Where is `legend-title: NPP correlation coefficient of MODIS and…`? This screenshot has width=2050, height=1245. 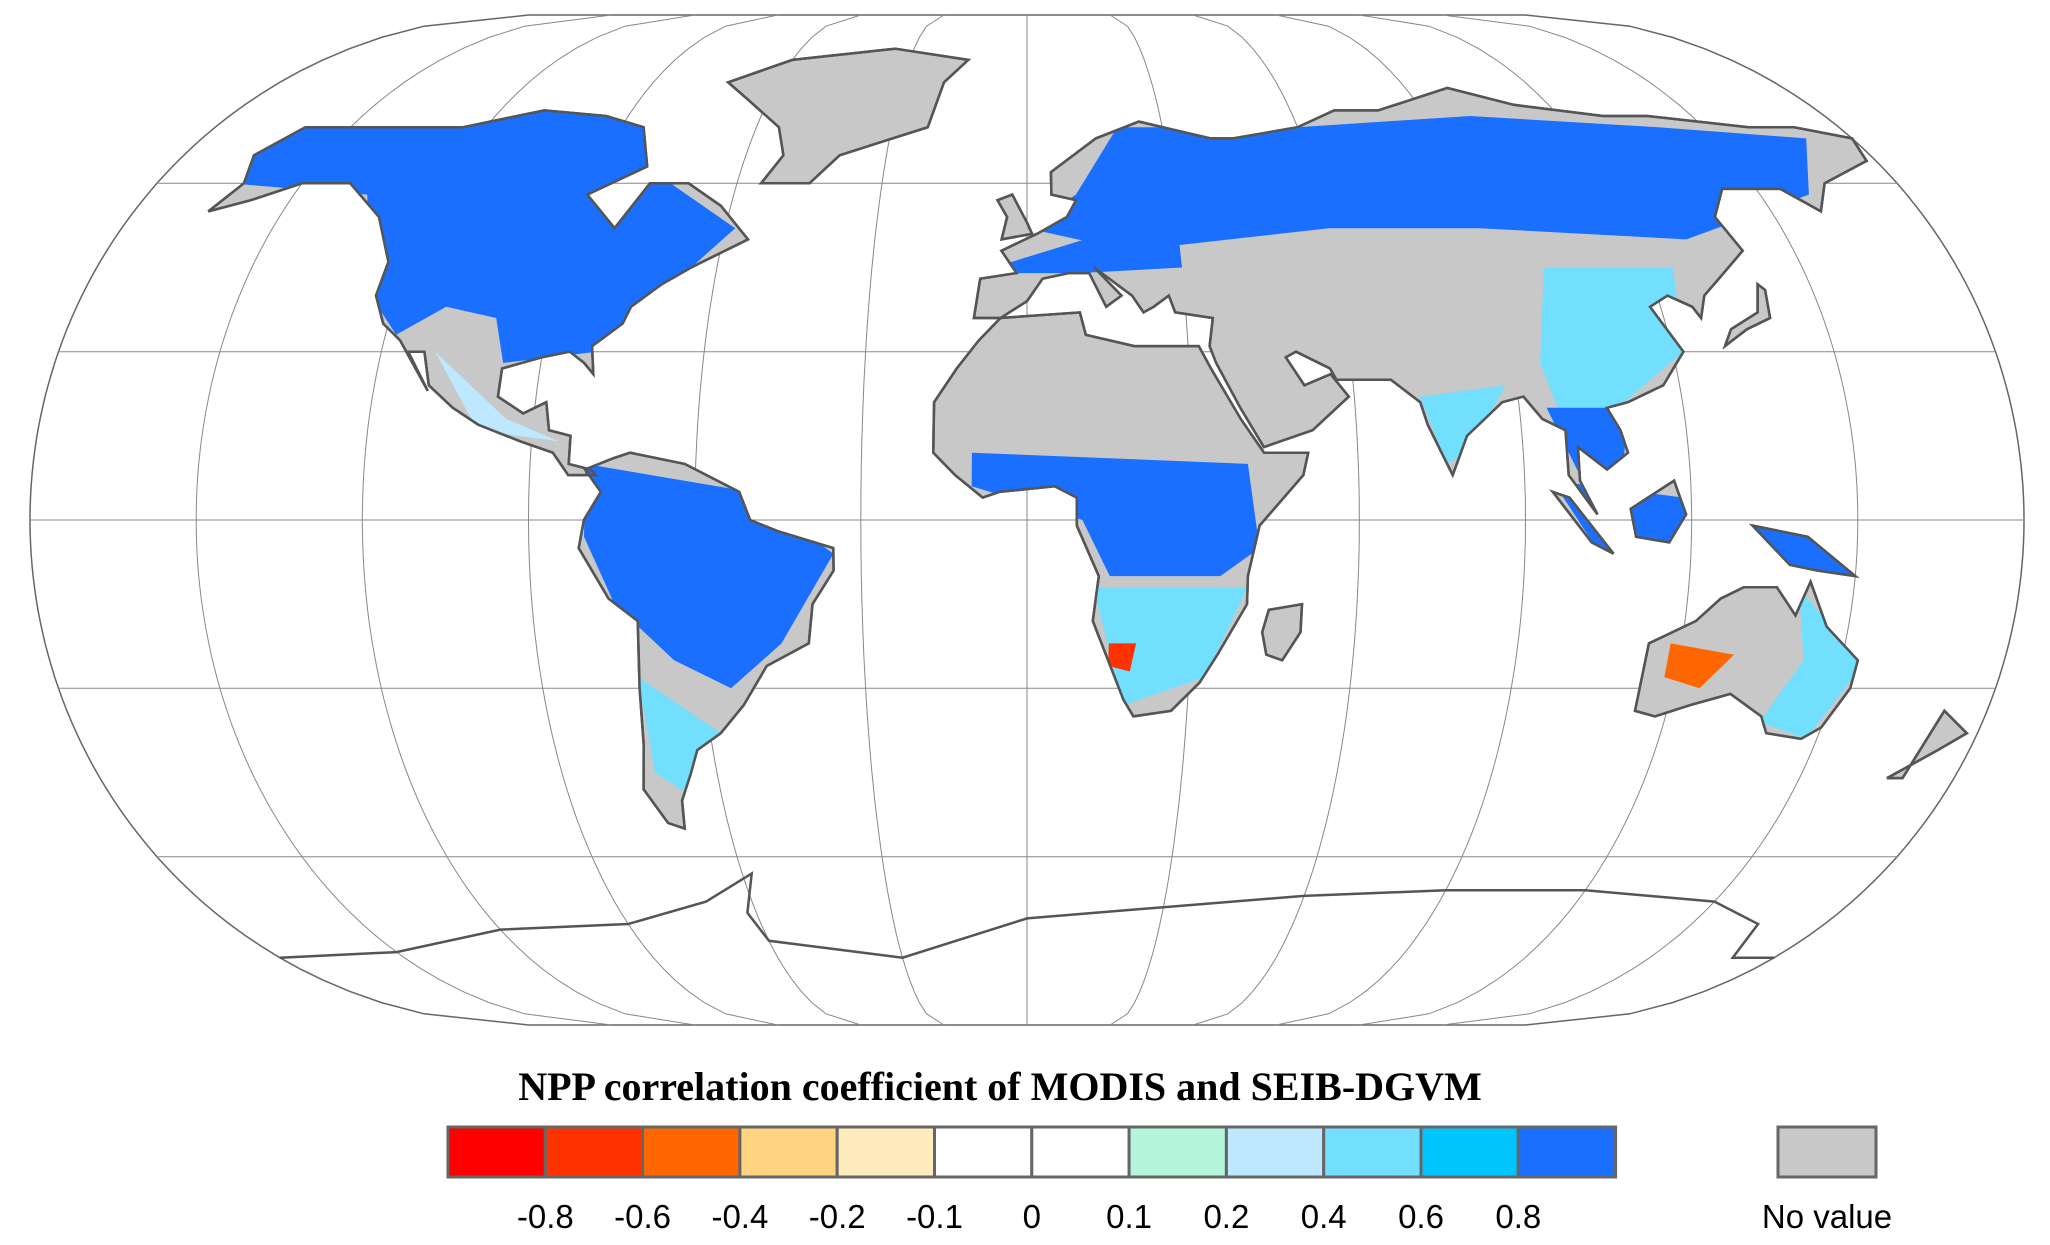 legend-title: NPP correlation coefficient of MODIS and… is located at coordinates (1000, 1086).